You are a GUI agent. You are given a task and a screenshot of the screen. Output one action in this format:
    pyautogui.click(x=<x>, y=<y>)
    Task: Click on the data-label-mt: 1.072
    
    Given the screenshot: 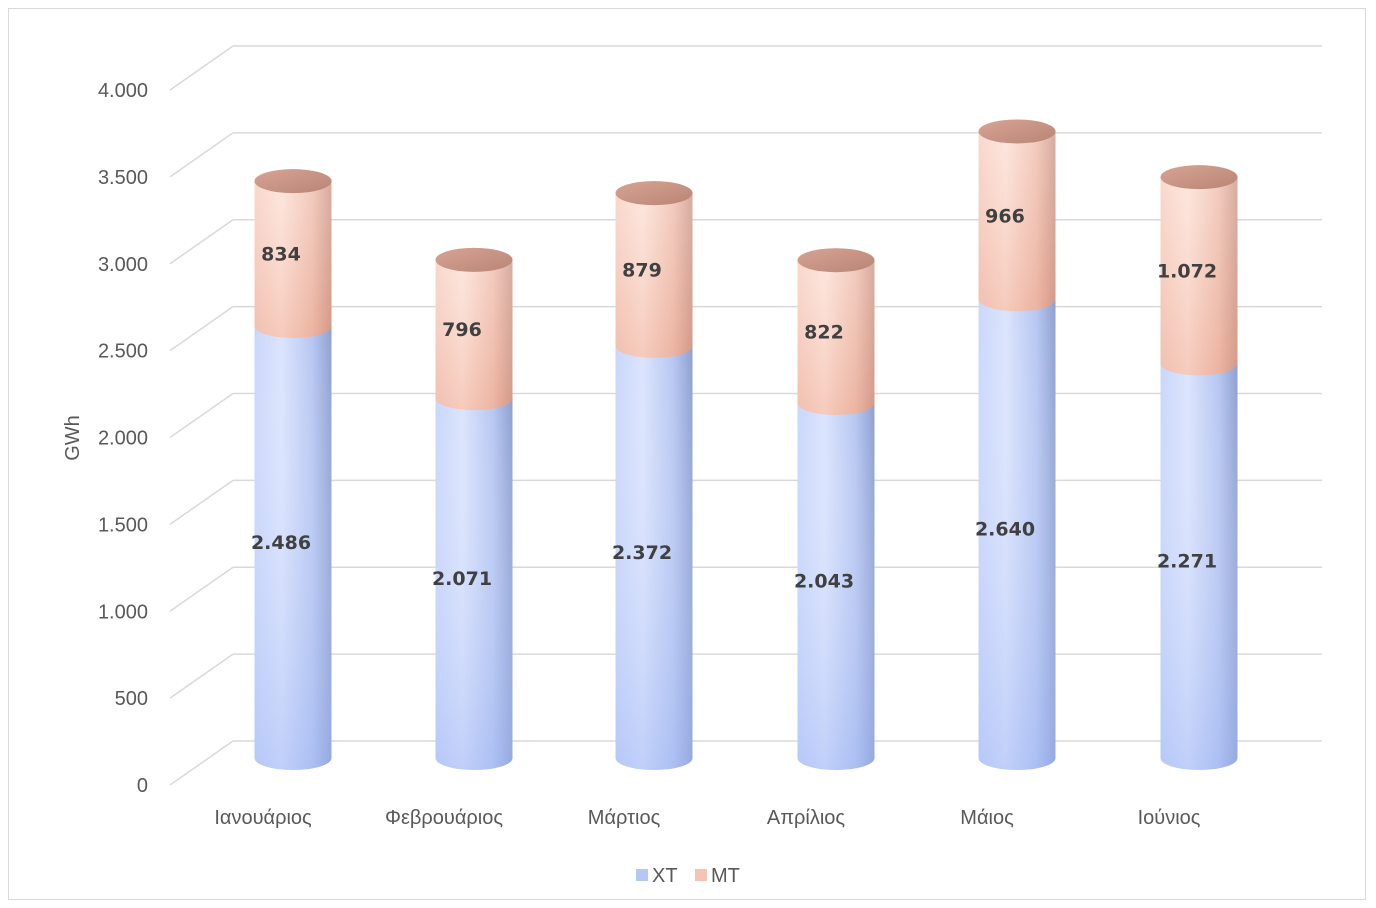 What is the action you would take?
    pyautogui.click(x=1187, y=271)
    